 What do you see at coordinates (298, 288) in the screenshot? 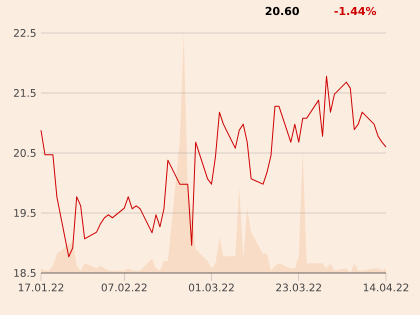
I see `x-tick-label: 23.03.22` at bounding box center [298, 288].